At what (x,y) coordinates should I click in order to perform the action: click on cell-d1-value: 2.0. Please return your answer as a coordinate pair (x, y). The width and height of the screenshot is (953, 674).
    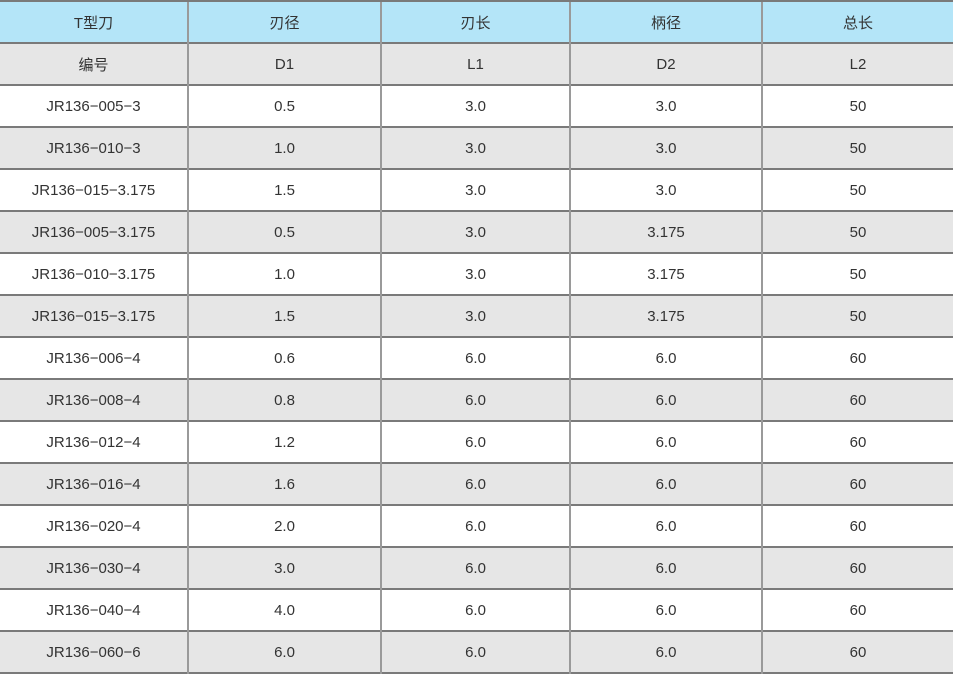
    Looking at the image, I should click on (284, 525).